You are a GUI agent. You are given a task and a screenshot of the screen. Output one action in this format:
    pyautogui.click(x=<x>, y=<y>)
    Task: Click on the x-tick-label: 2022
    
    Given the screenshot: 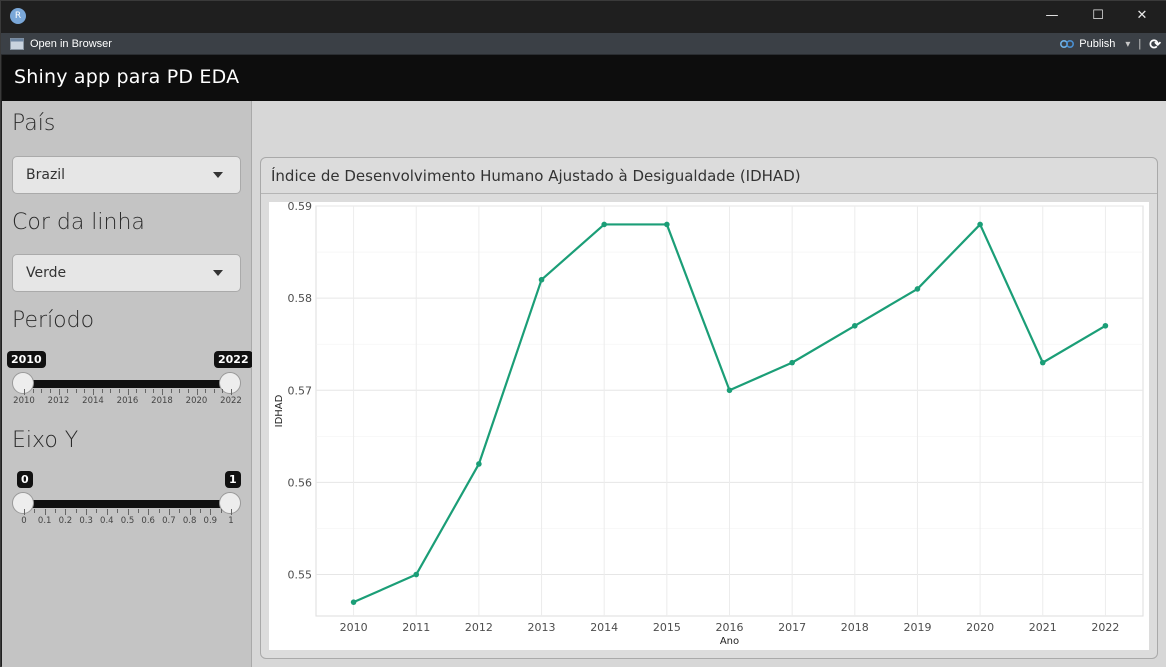 What is the action you would take?
    pyautogui.click(x=1105, y=627)
    